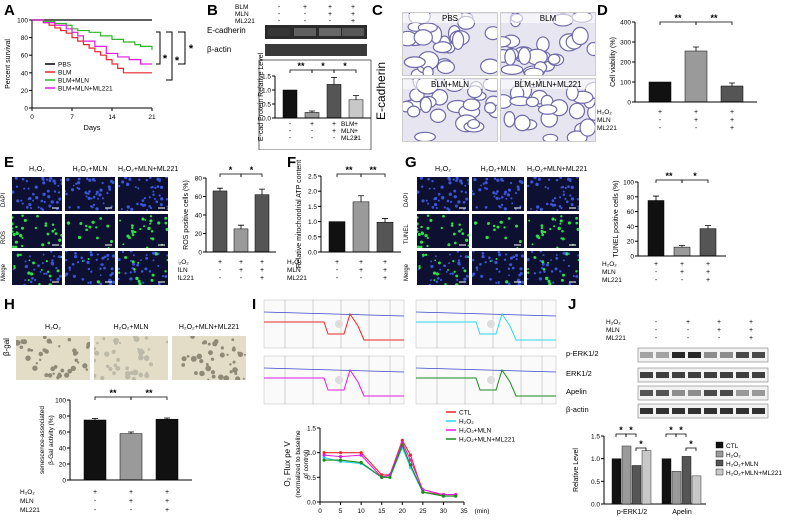 The height and width of the screenshot is (521, 798). I want to click on b-top-sign: +, so click(330, 7).